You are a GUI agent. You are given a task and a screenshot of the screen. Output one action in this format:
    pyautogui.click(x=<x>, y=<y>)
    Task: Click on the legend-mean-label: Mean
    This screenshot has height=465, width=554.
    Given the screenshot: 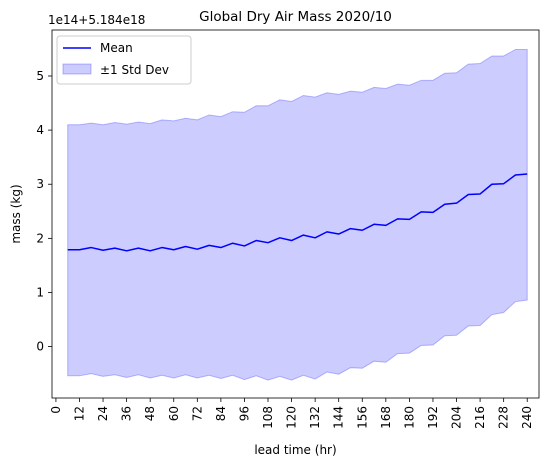 What is the action you would take?
    pyautogui.click(x=116, y=48)
    